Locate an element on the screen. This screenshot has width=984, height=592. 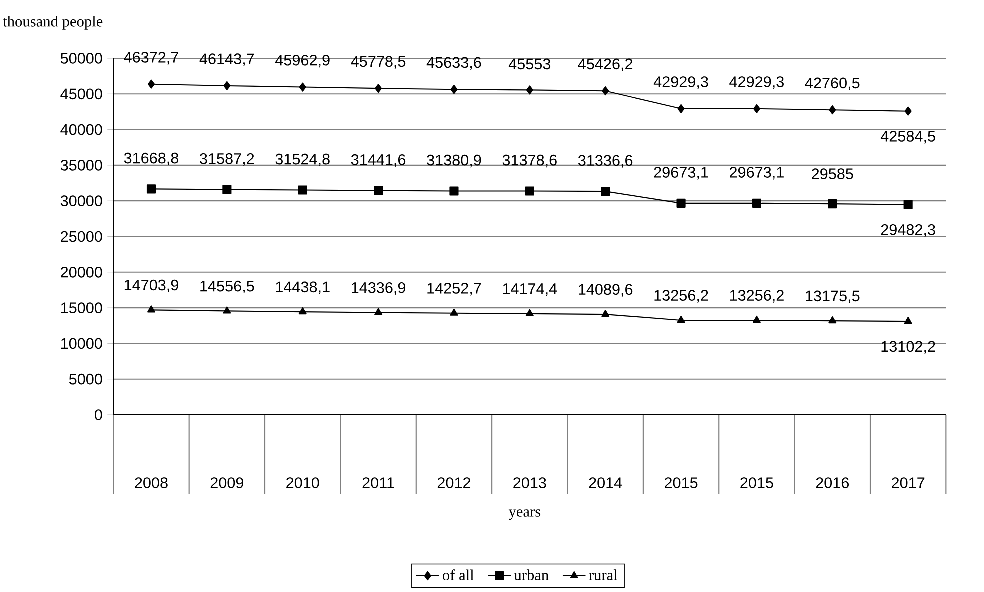
data-label: 14438,1 is located at coordinates (303, 288).